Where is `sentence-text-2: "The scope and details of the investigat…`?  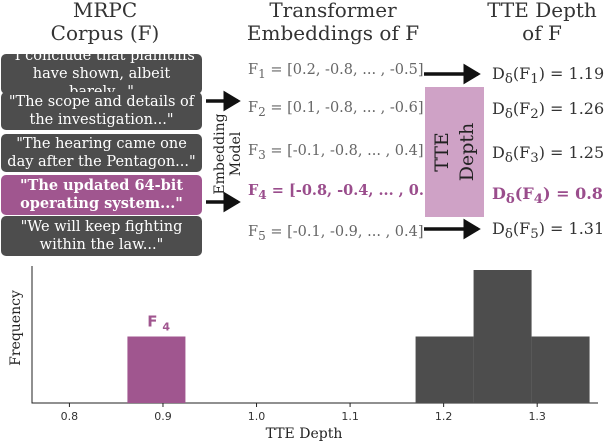
sentence-text-2: "The scope and details of the investigat… is located at coordinates (101, 111).